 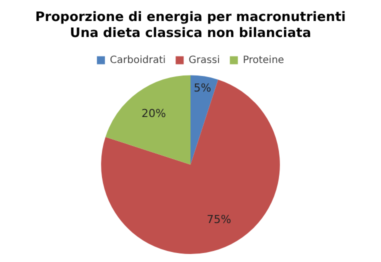 I want to click on data-label: 75%, so click(x=219, y=219).